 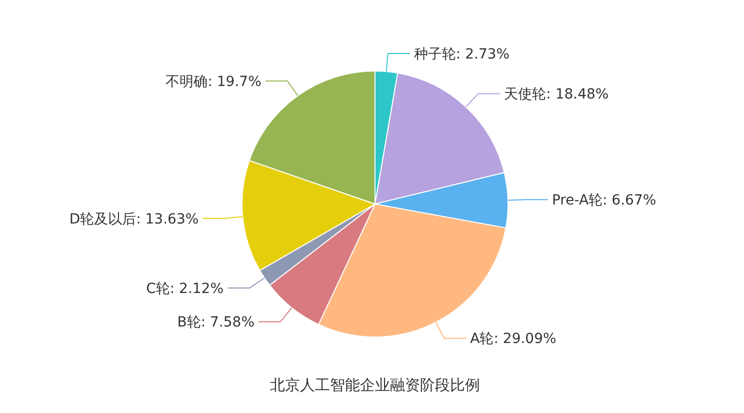 I want to click on slice-label: A轮: 29.09%, so click(x=513, y=339).